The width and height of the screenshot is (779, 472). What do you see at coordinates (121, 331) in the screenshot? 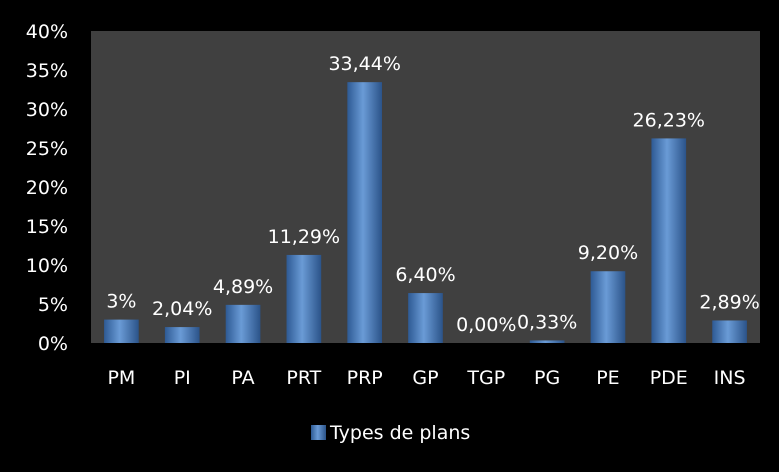
I see `bar-pm` at bounding box center [121, 331].